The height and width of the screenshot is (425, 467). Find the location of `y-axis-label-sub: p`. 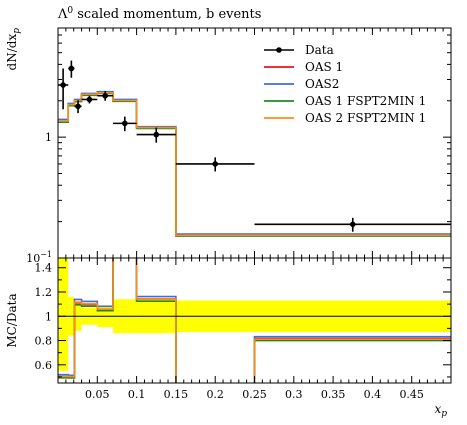

y-axis-label-sub: p is located at coordinates (17, 31).